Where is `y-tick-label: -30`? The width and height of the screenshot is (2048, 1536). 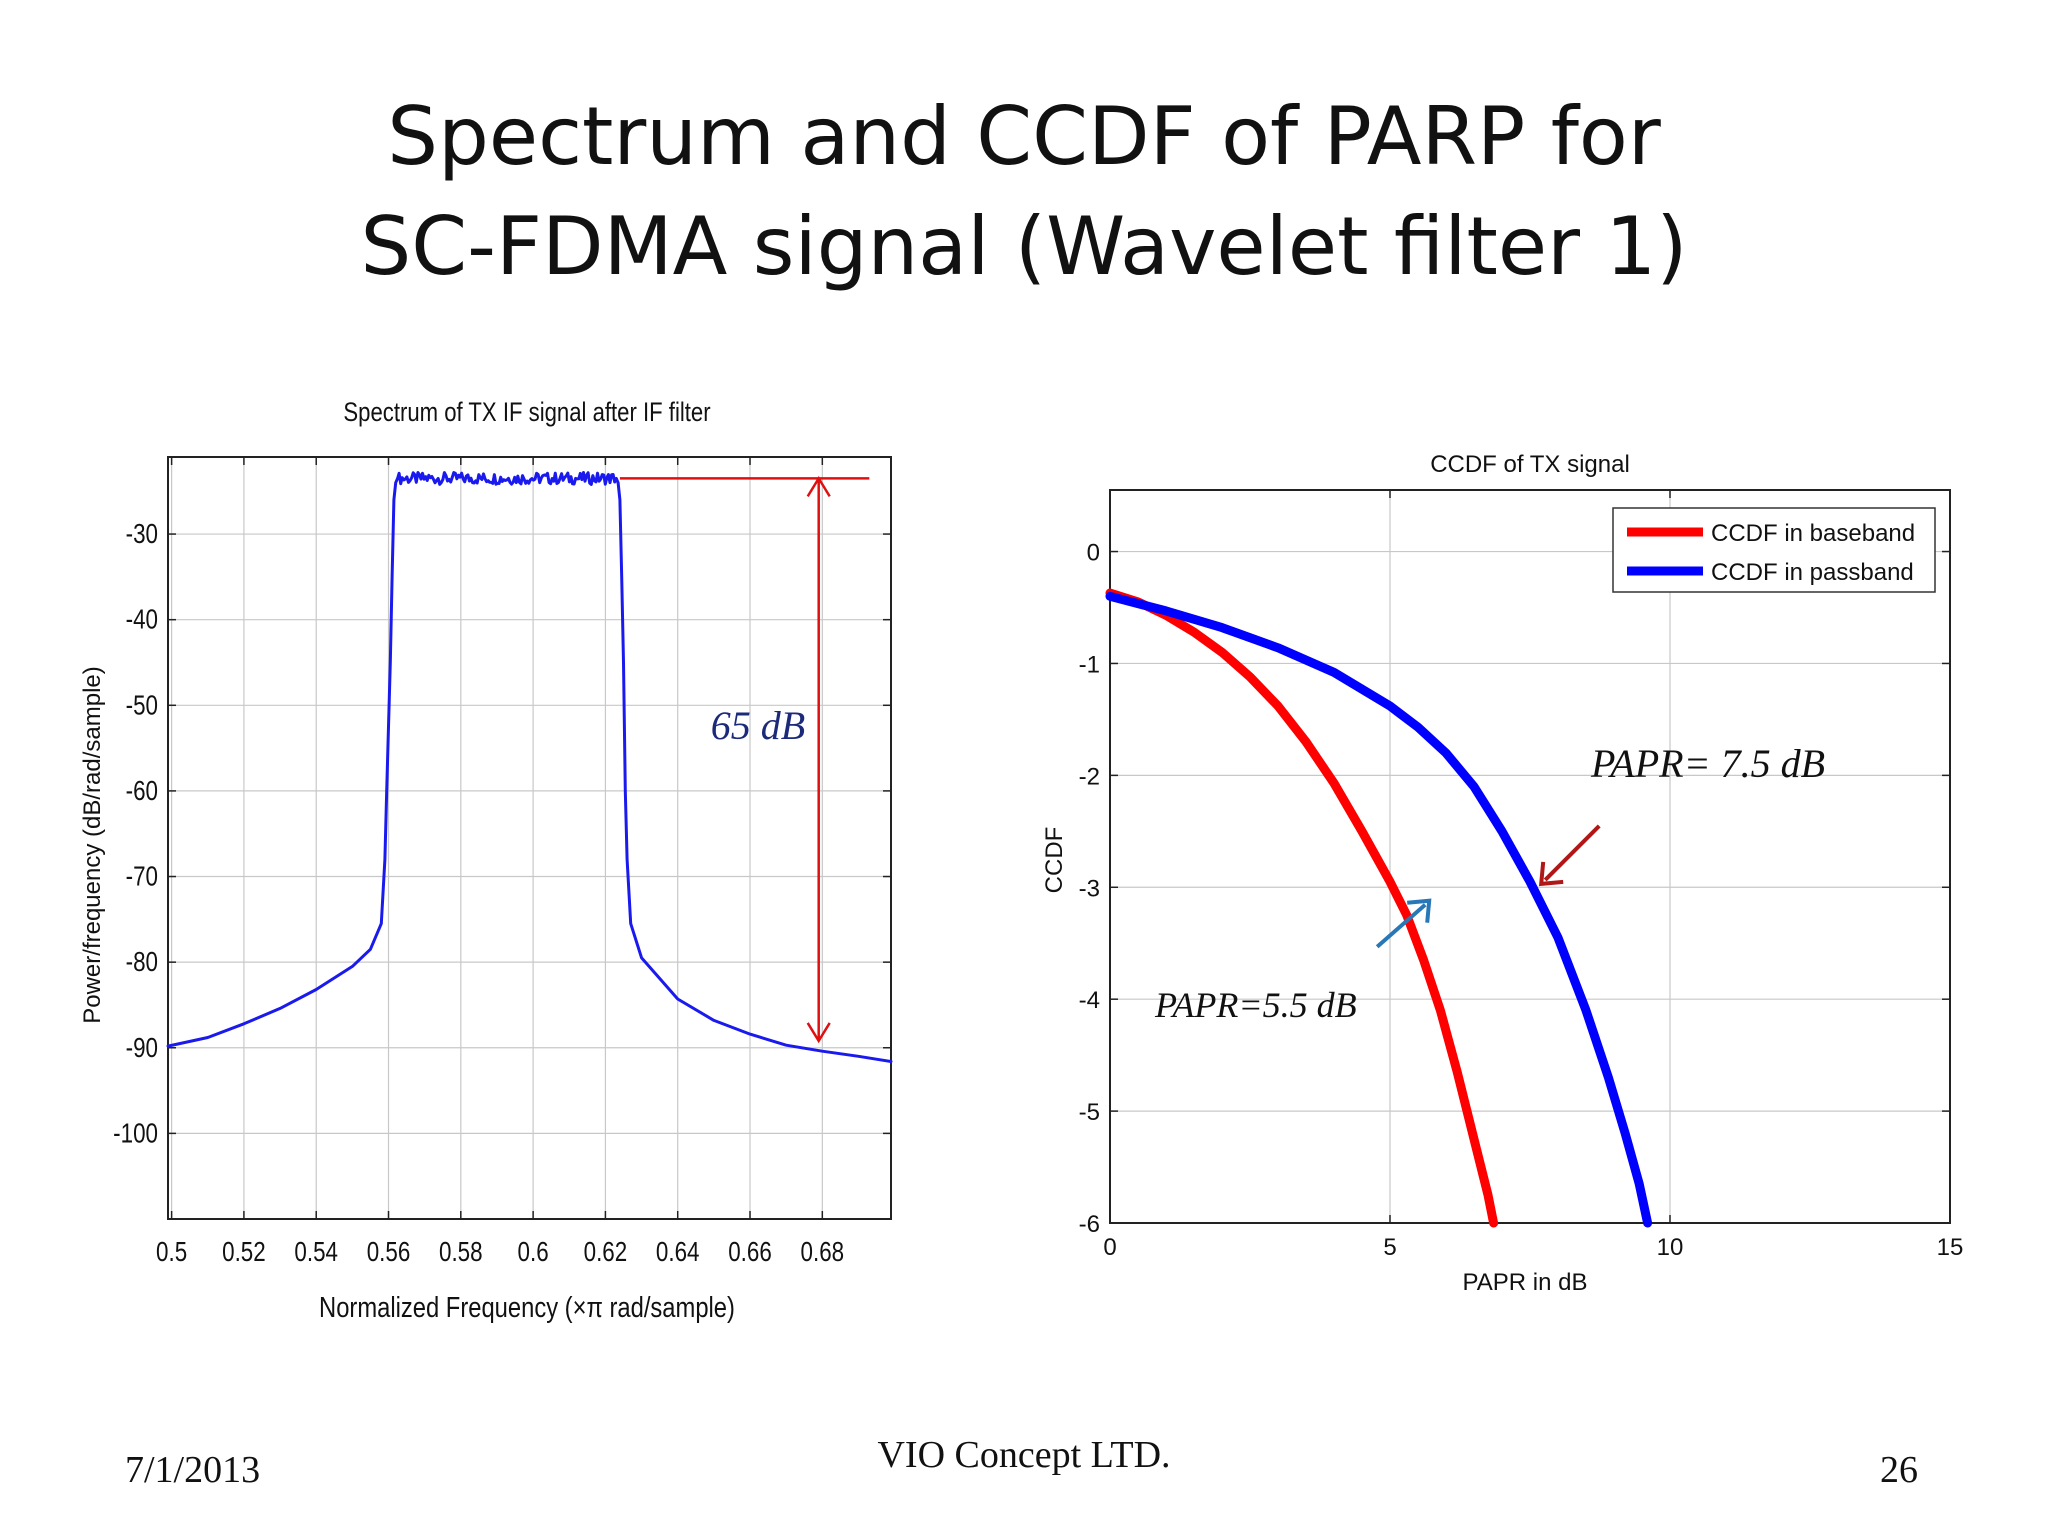 y-tick-label: -30 is located at coordinates (142, 534).